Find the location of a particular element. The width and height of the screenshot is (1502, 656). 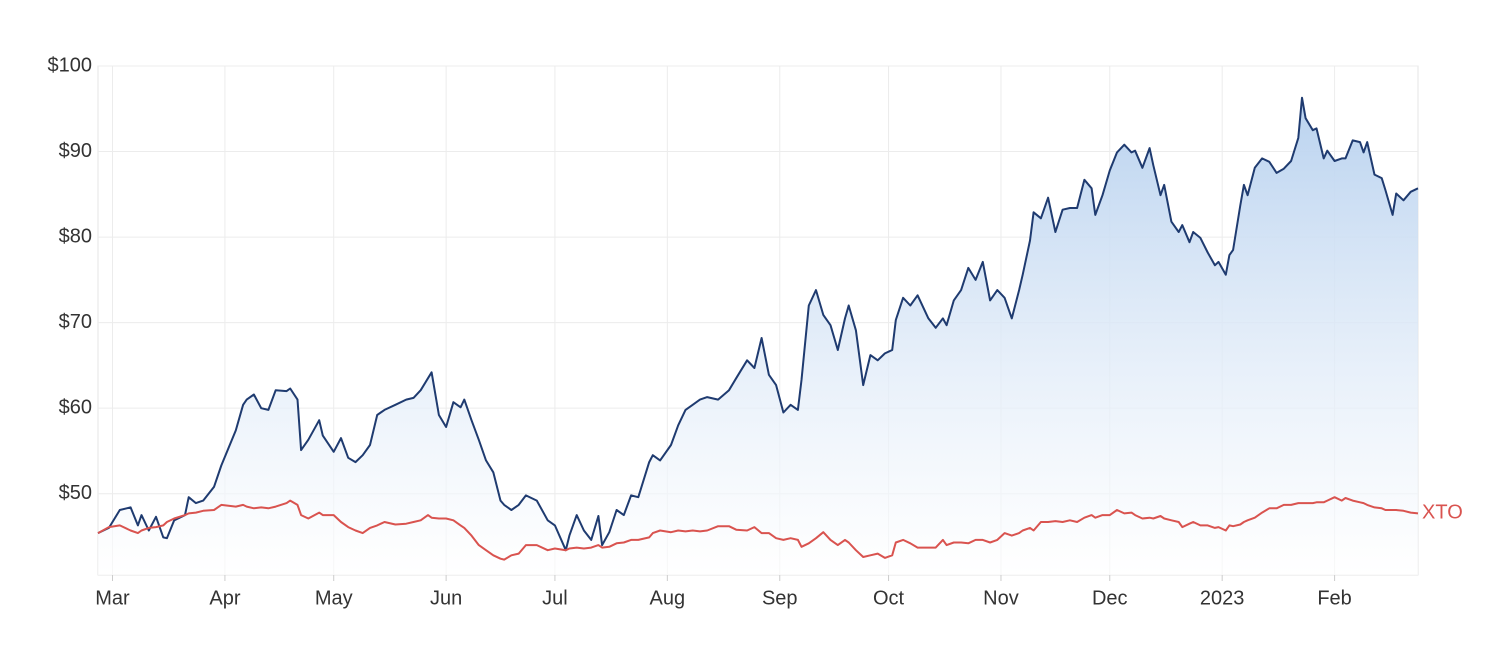

x-tick-label: Mar is located at coordinates (112, 598).